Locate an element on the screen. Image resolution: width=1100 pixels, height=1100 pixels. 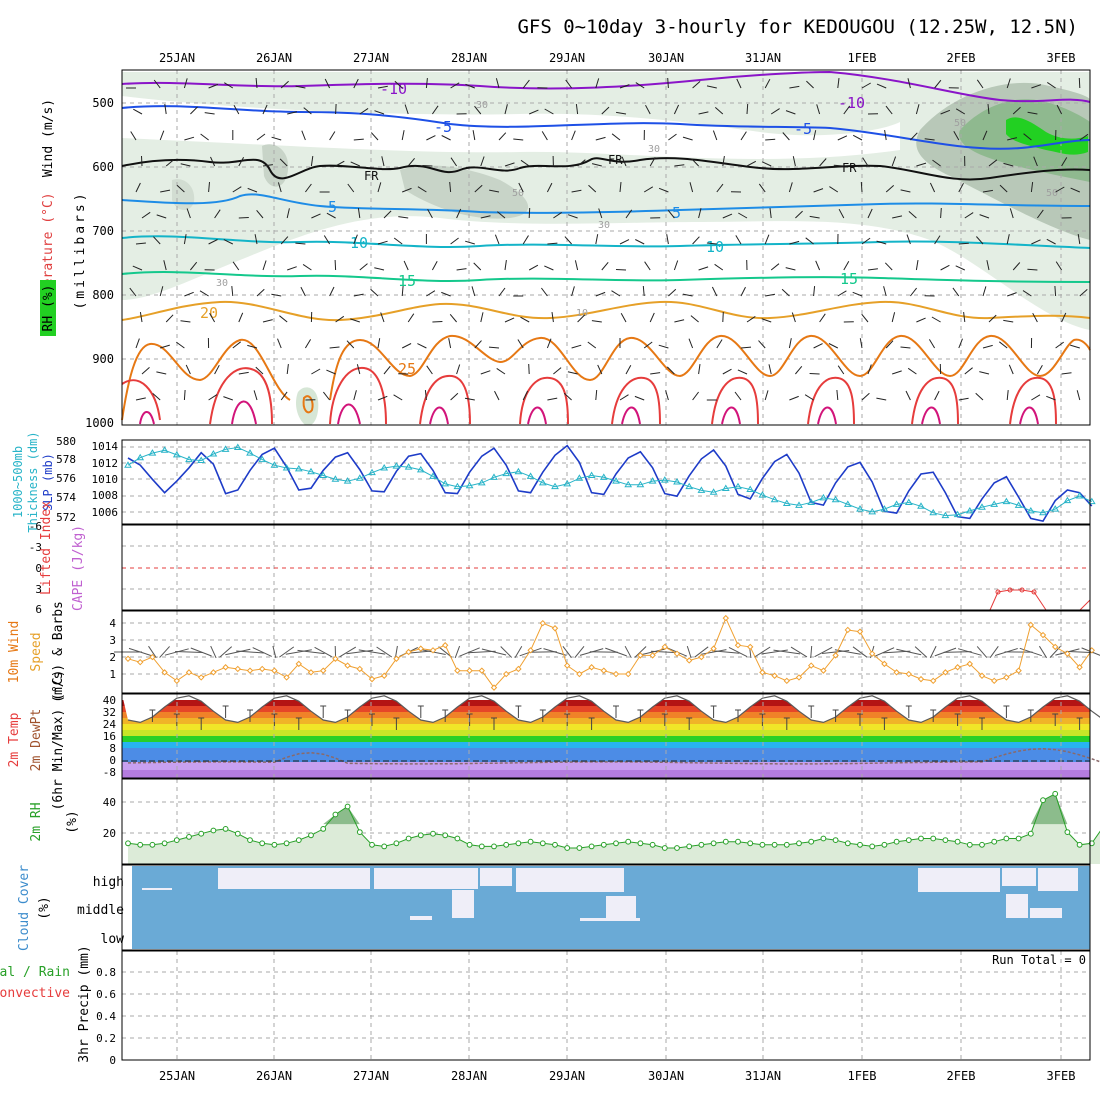
cloud-panel: high middle low Cloud Cover (%) is located at coordinates (554, 907).